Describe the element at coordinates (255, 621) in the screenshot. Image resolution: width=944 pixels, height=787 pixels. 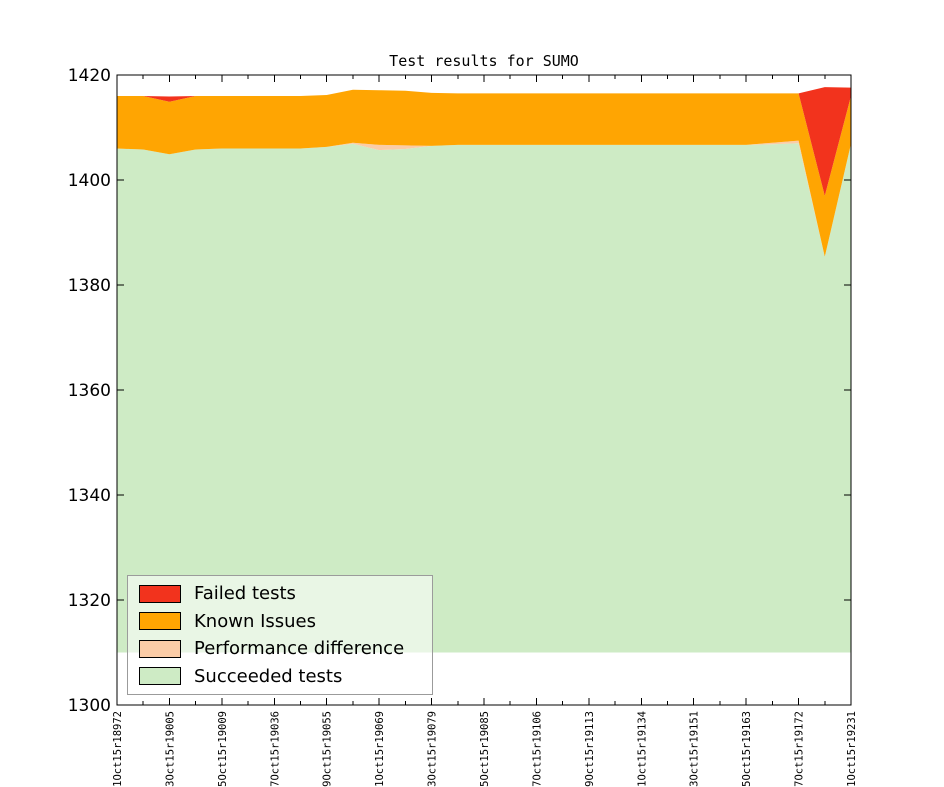
I see `legend-label: Known Issues` at that location.